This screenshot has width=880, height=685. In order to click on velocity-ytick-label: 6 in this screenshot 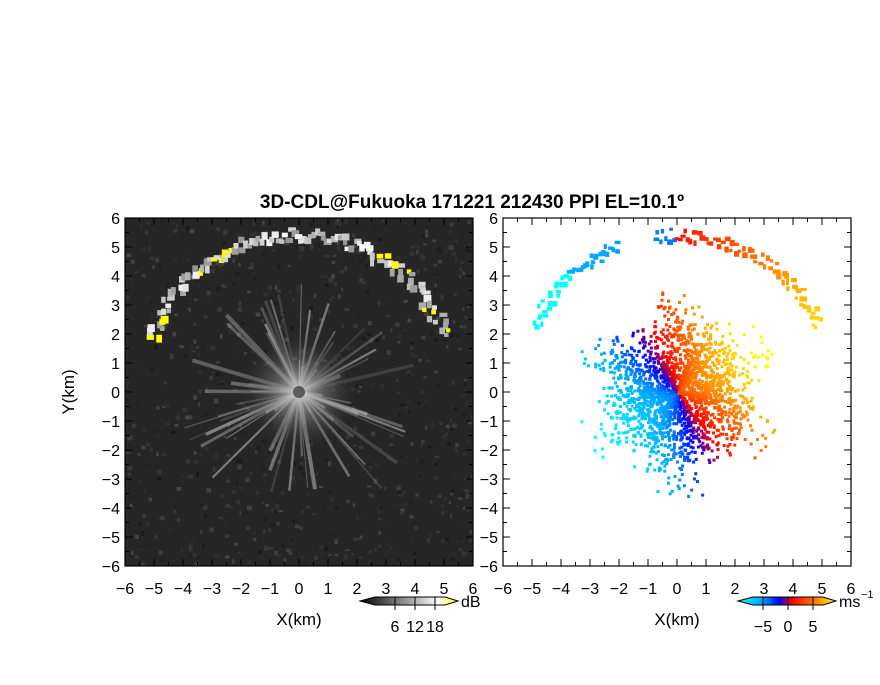, I will do `click(493, 219)`.